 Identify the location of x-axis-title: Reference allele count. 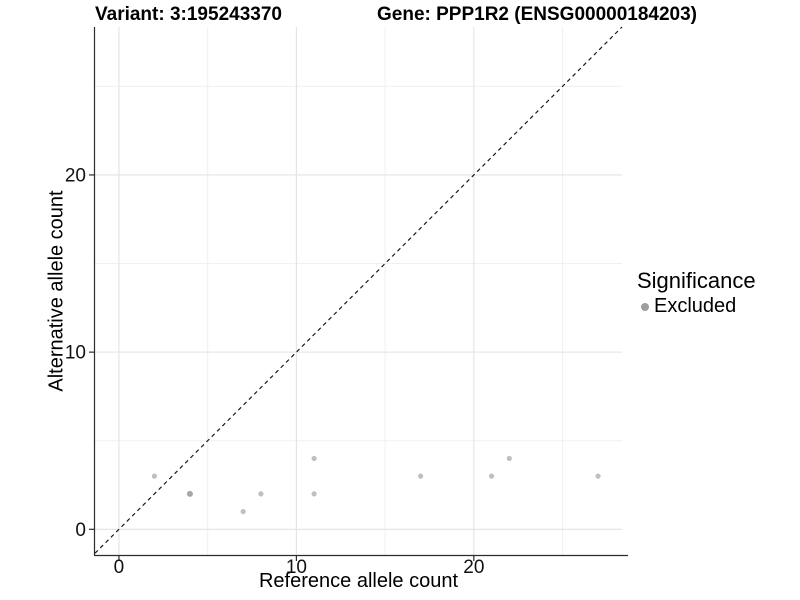
(358, 581).